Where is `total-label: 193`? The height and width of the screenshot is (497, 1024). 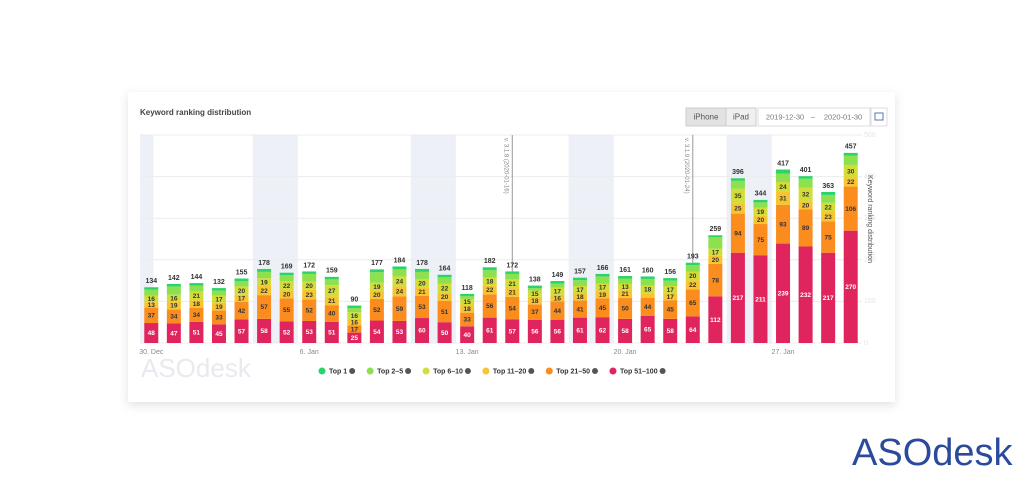
total-label: 193 is located at coordinates (693, 257).